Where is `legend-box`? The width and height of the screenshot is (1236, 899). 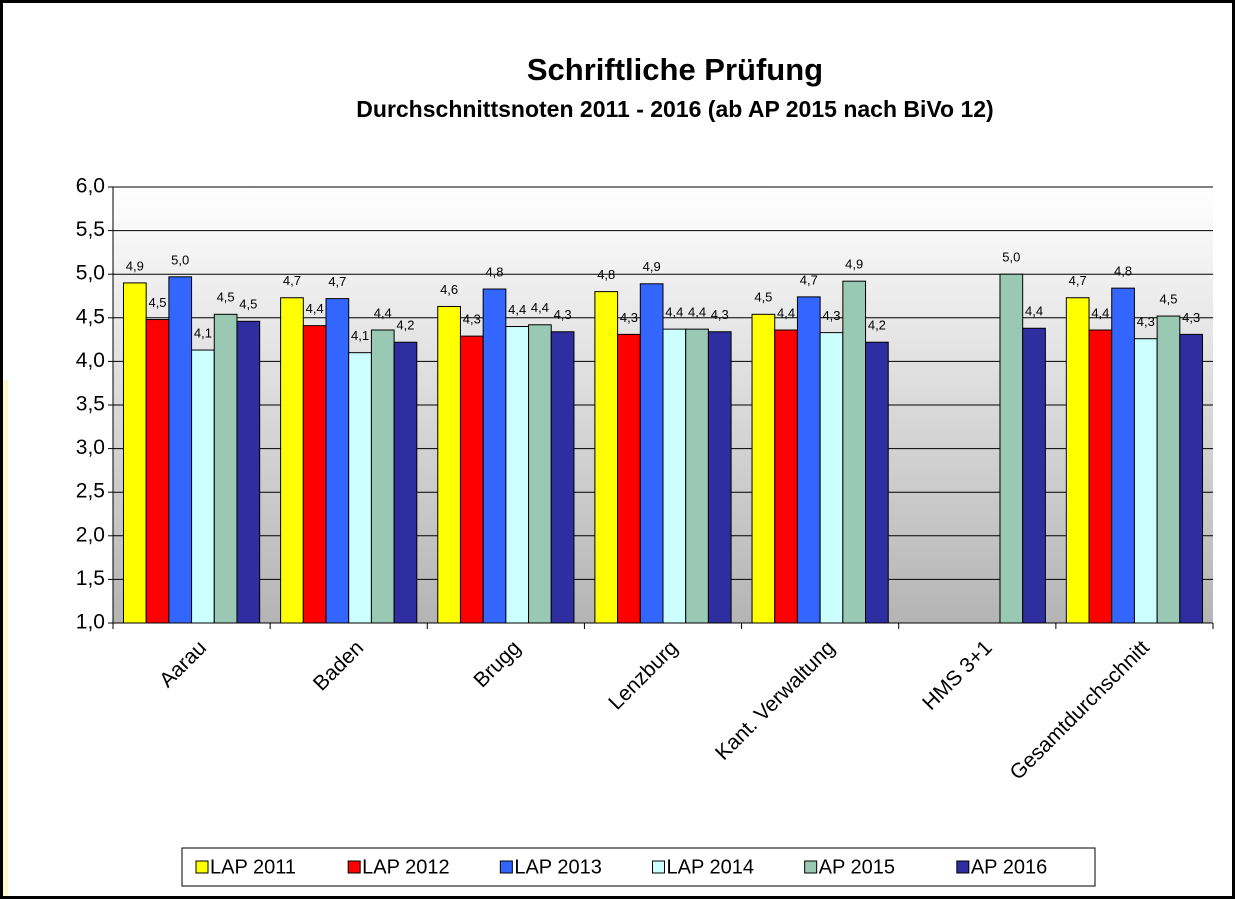
legend-box is located at coordinates (638, 867).